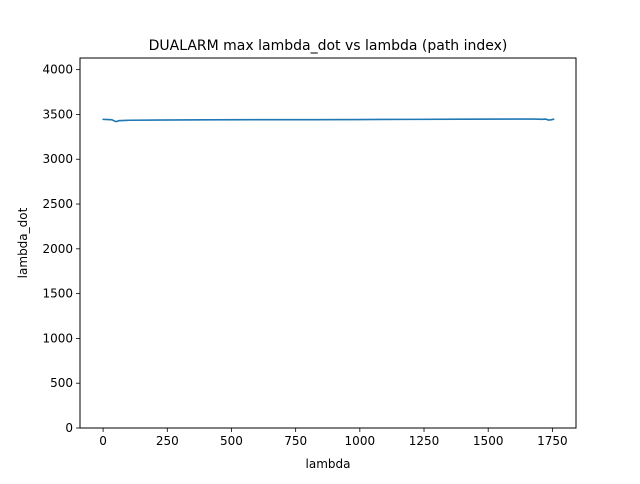 This screenshot has height=484, width=640. I want to click on y-tick-label: 4000, so click(57, 70).